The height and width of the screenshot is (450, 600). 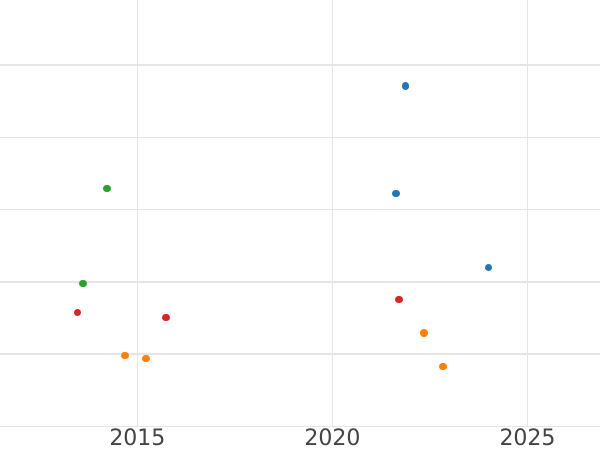 I want to click on x-tick-label: 2025, so click(x=527, y=438).